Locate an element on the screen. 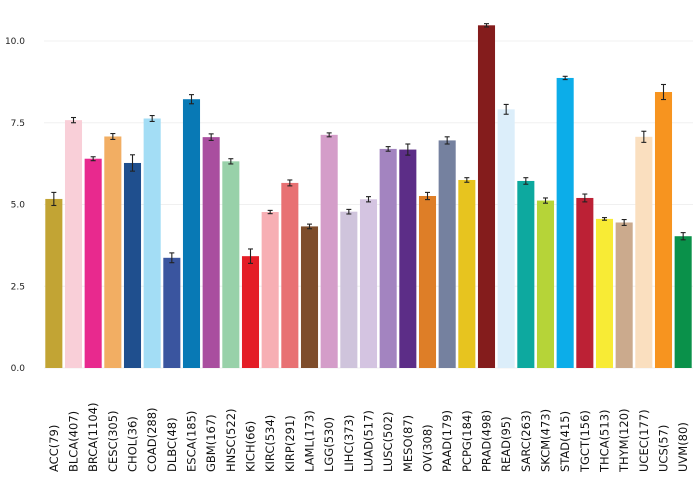 Image resolution: width=700 pixels, height=480 pixels. x-tick-label: PRAD(498) is located at coordinates (487, 441).